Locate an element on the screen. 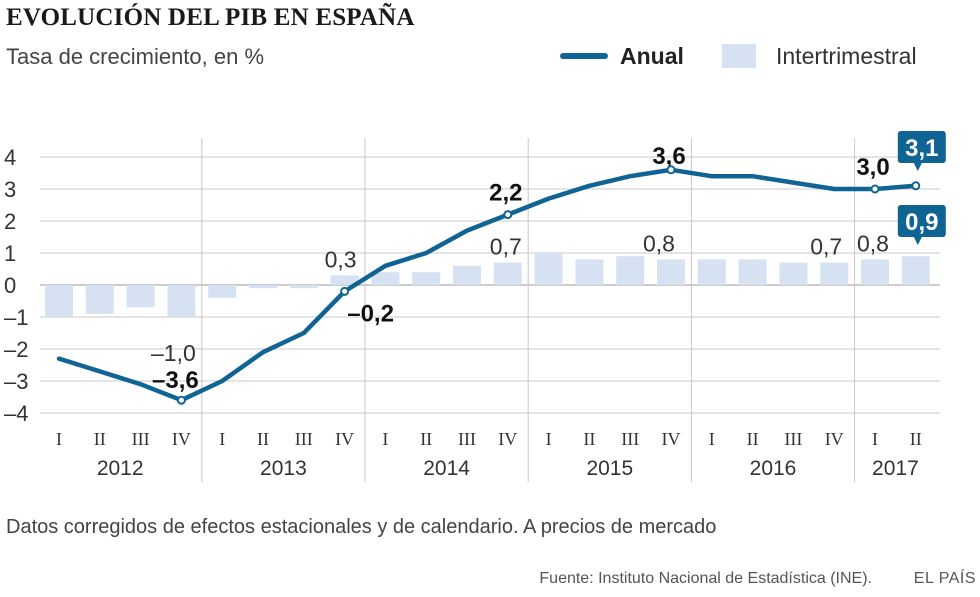 This screenshot has width=980, height=597. value-label: 0,9 is located at coordinates (921, 222).